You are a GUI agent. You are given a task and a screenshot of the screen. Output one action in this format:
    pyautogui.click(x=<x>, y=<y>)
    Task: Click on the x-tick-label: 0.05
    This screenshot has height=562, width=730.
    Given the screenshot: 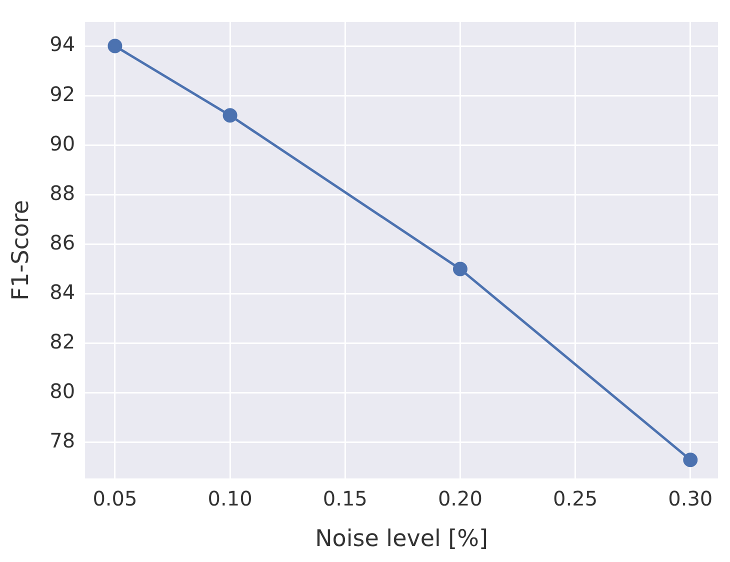 What is the action you would take?
    pyautogui.click(x=115, y=498)
    